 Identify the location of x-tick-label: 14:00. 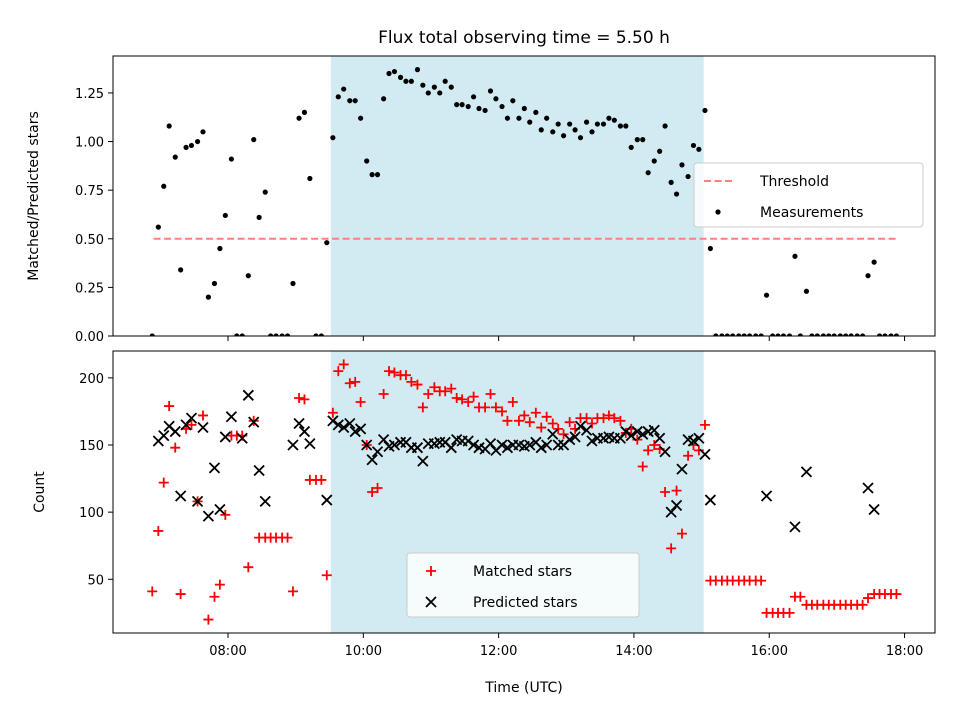
(633, 651).